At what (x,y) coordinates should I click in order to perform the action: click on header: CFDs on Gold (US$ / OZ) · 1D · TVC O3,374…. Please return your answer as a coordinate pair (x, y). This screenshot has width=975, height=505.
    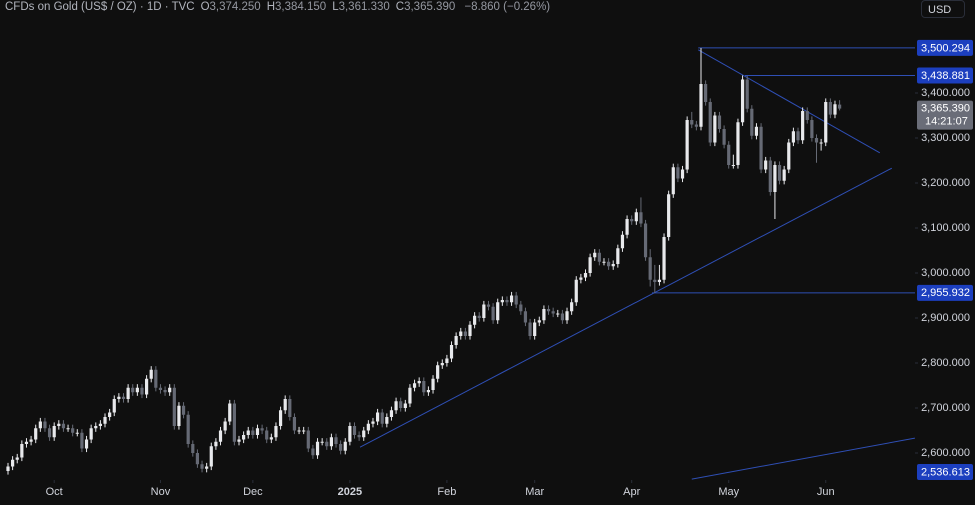
    Looking at the image, I should click on (277, 7).